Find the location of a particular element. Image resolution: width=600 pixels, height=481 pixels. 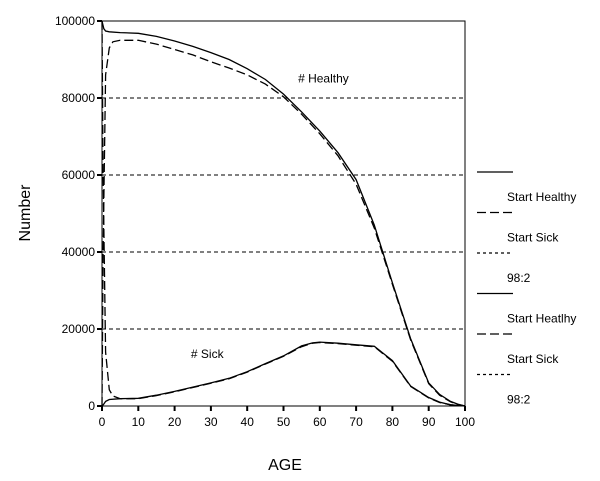

x-tick-label-8: 80 is located at coordinates (393, 422).